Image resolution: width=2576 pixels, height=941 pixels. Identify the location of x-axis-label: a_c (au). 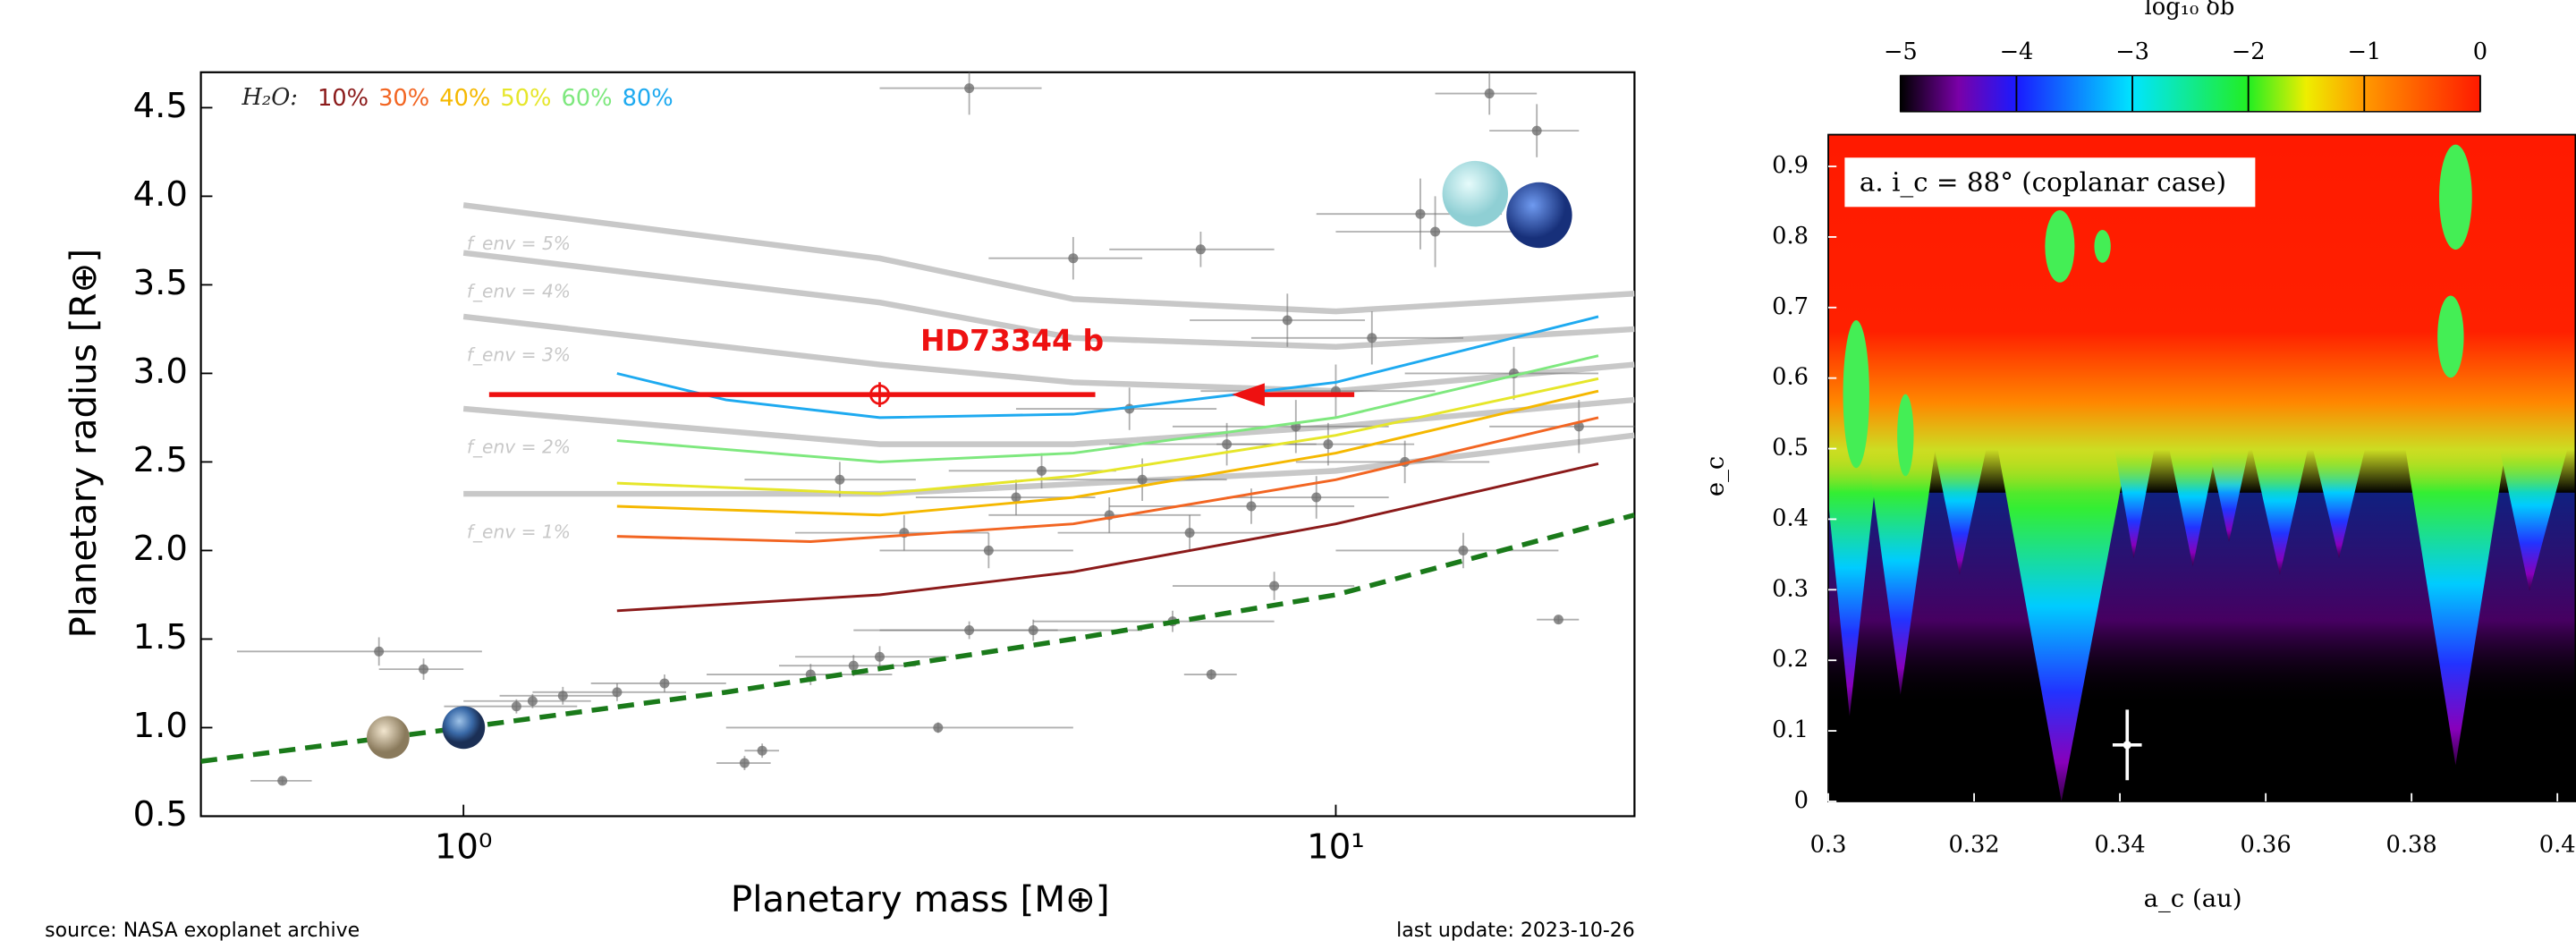
(2193, 899).